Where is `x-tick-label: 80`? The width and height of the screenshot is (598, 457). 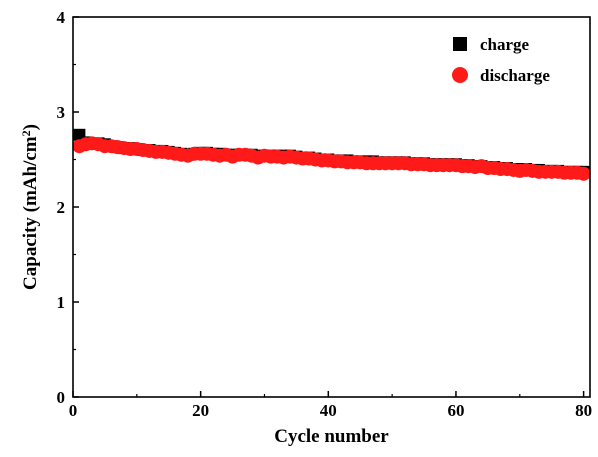 x-tick-label: 80 is located at coordinates (583, 410).